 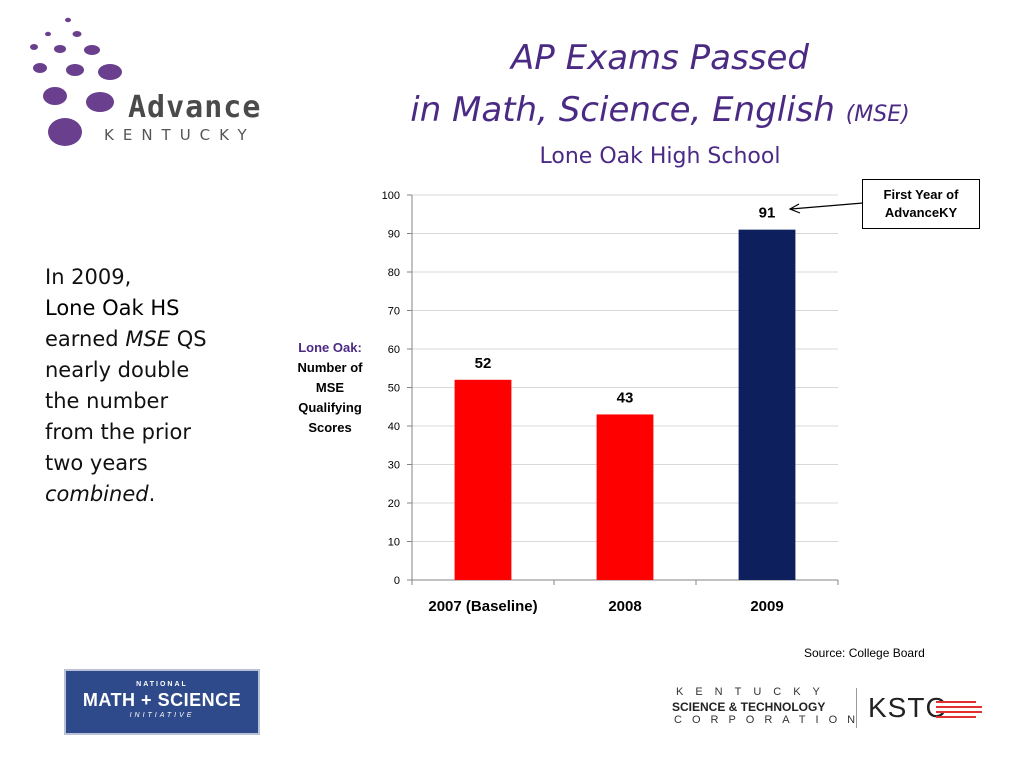 What do you see at coordinates (330, 347) in the screenshot?
I see `y-axis-label-school: Lone Oak:` at bounding box center [330, 347].